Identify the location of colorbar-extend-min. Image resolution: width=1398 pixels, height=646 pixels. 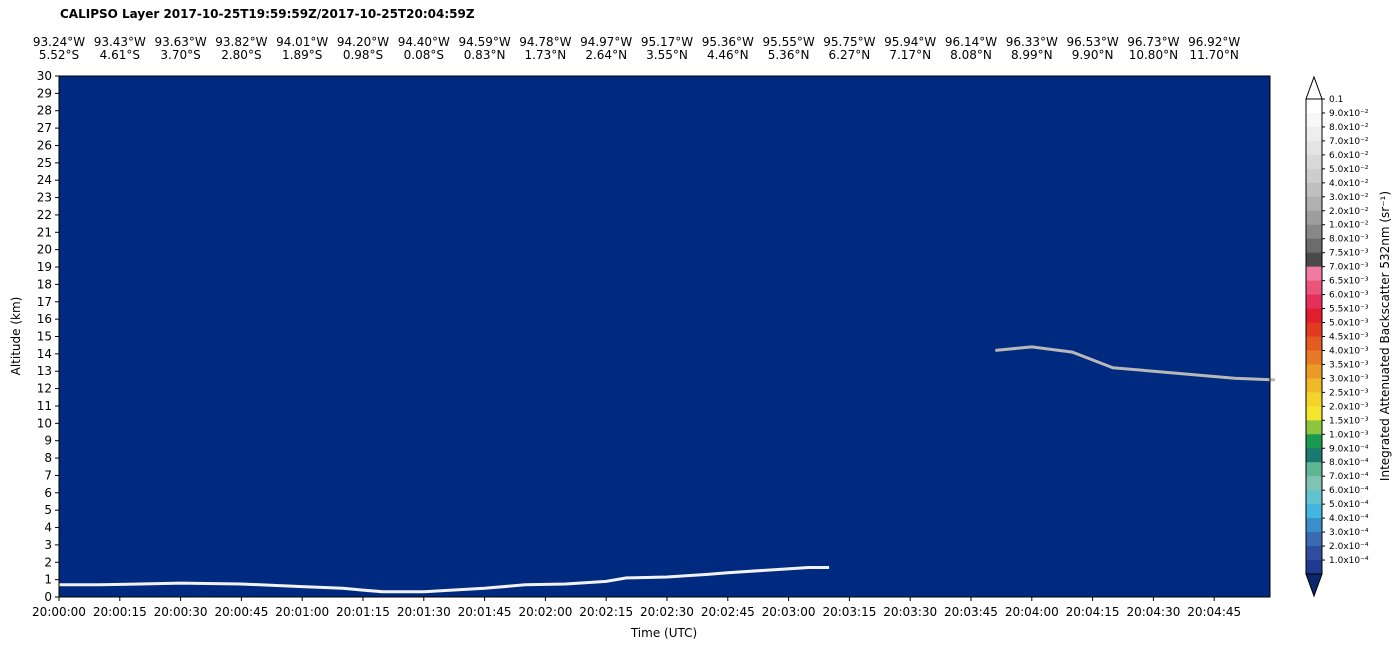
(1314, 585).